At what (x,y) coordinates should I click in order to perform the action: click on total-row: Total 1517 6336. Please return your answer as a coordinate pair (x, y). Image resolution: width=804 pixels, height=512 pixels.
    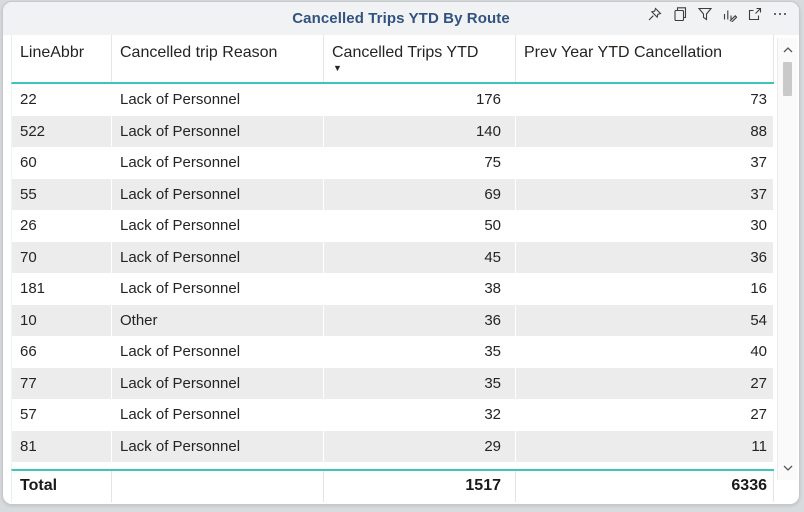
    Looking at the image, I should click on (392, 485).